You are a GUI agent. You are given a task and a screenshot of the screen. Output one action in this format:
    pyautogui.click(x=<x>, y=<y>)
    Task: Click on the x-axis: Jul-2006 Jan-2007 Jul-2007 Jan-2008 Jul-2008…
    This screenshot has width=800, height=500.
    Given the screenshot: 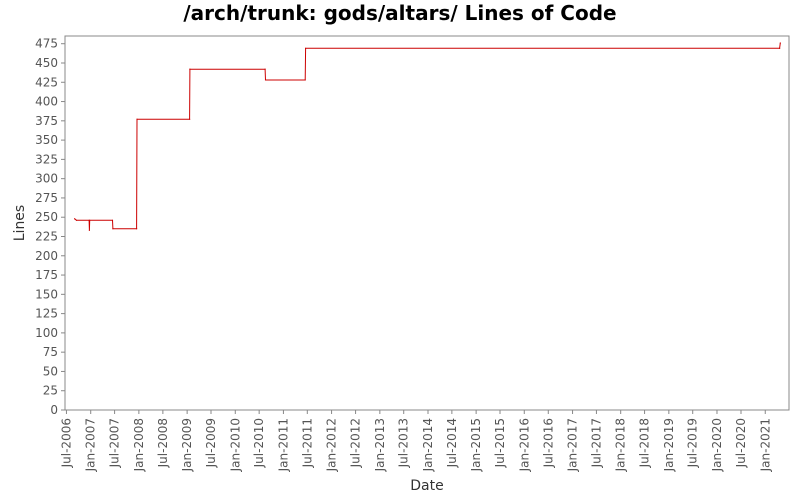 What is the action you would take?
    pyautogui.click(x=415, y=441)
    